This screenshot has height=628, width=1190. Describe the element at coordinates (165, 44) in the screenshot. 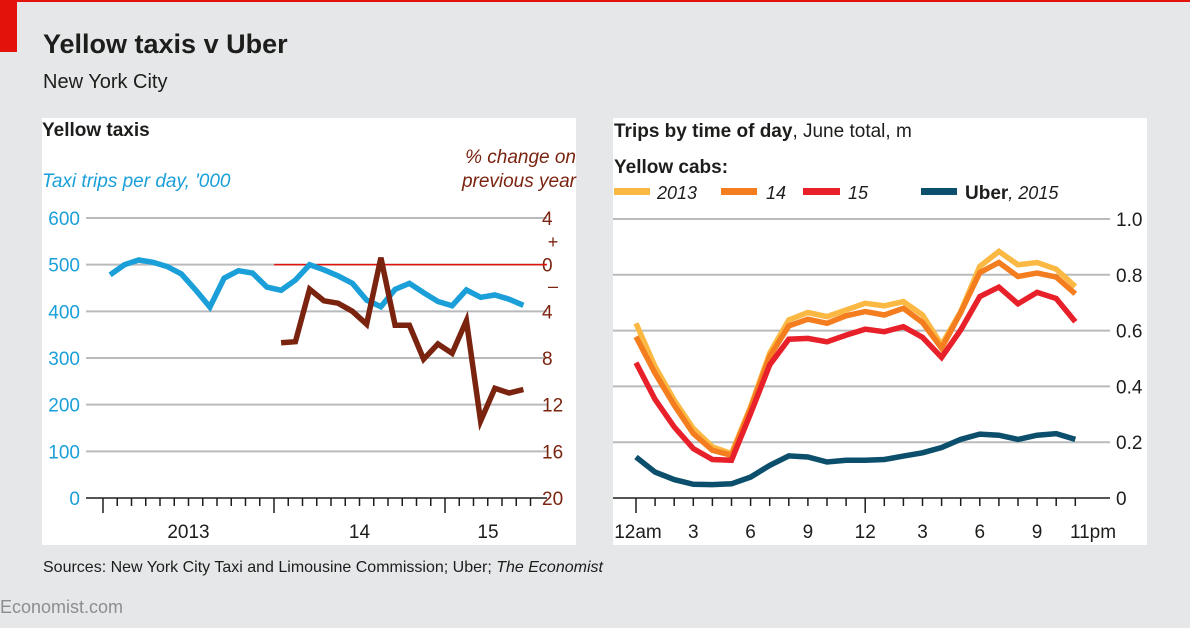

I see `chart-title: Yellow taxis v Uber` at that location.